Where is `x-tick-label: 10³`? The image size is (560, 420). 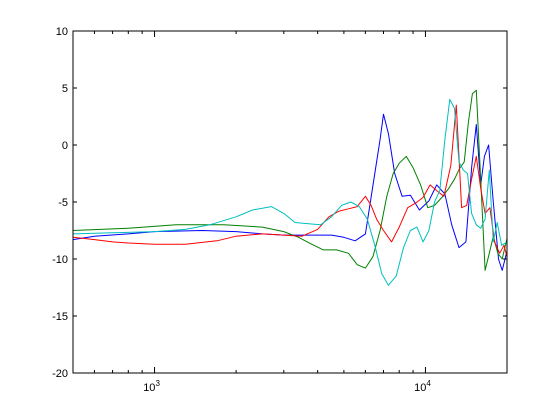 x-tick-label: 10³ is located at coordinates (151, 386).